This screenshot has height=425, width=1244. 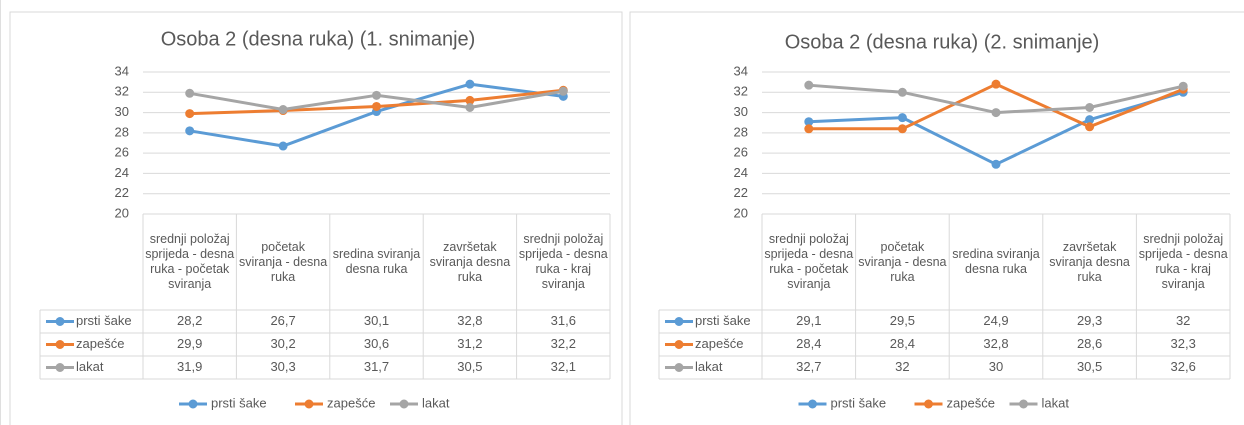 What do you see at coordinates (282, 343) in the screenshot?
I see `table-value: 30,2` at bounding box center [282, 343].